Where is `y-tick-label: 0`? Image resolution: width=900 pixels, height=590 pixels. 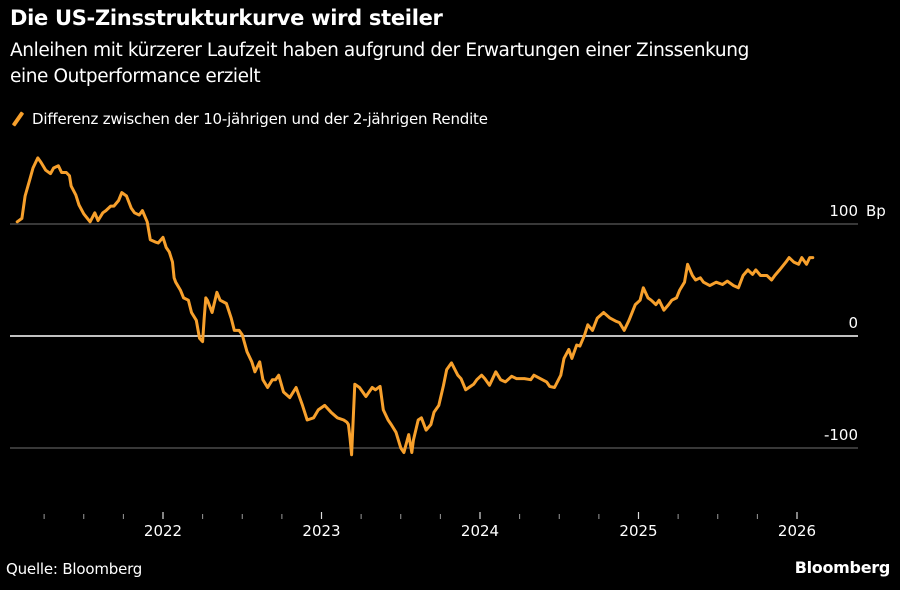
y-tick-label: 0 is located at coordinates (853, 323).